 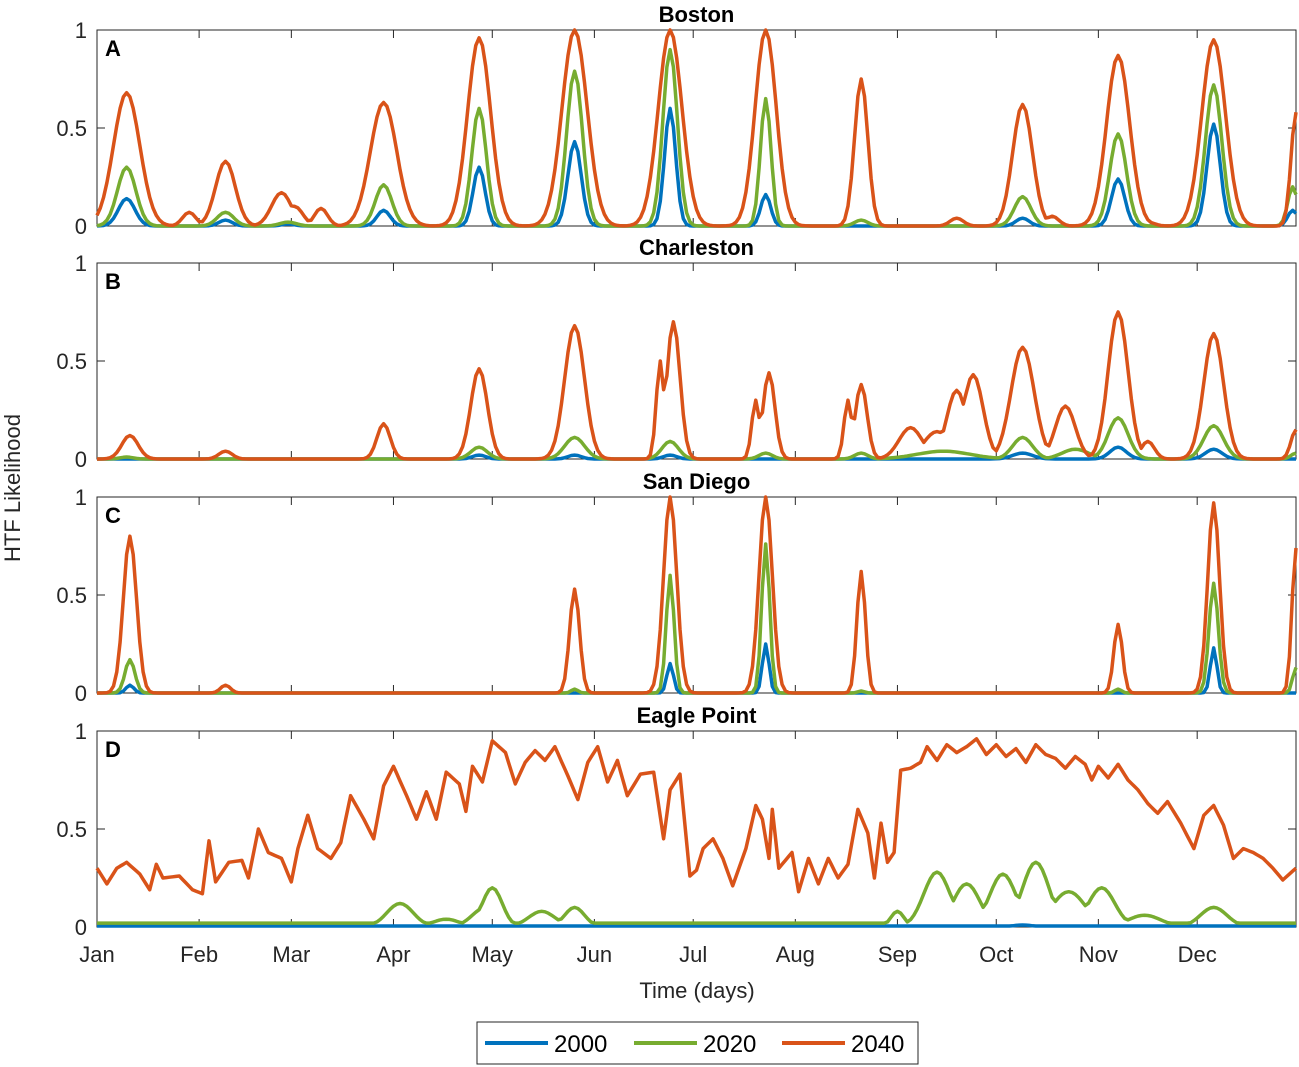 I want to click on panel-title: Eagle Point, so click(x=697, y=715).